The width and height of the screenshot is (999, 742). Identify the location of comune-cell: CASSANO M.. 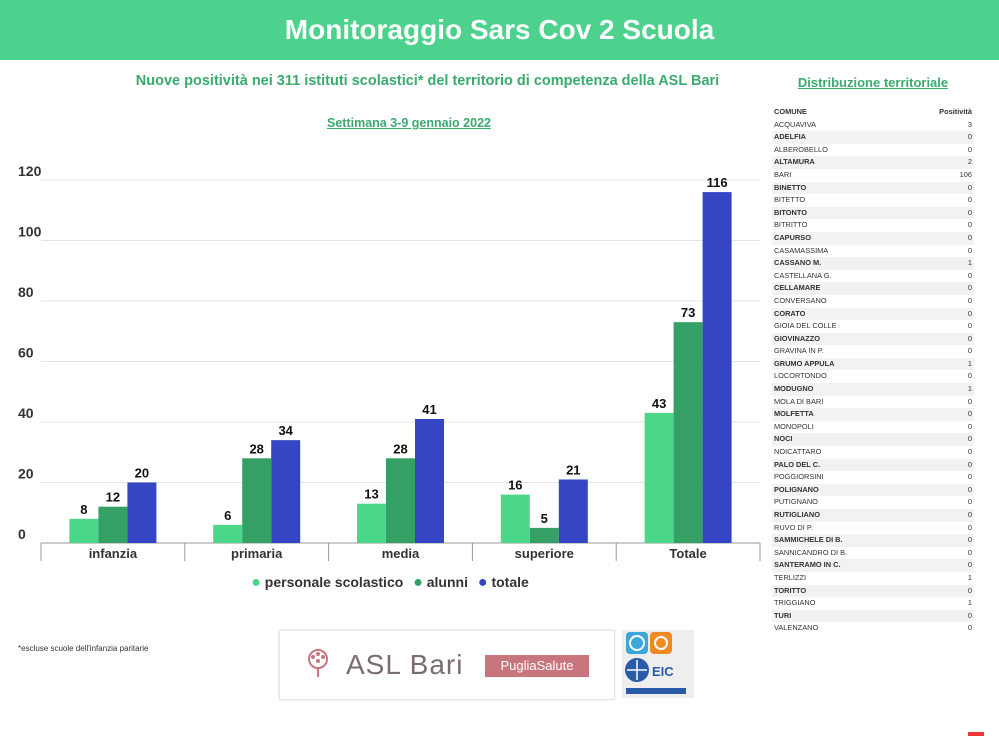
(840, 263).